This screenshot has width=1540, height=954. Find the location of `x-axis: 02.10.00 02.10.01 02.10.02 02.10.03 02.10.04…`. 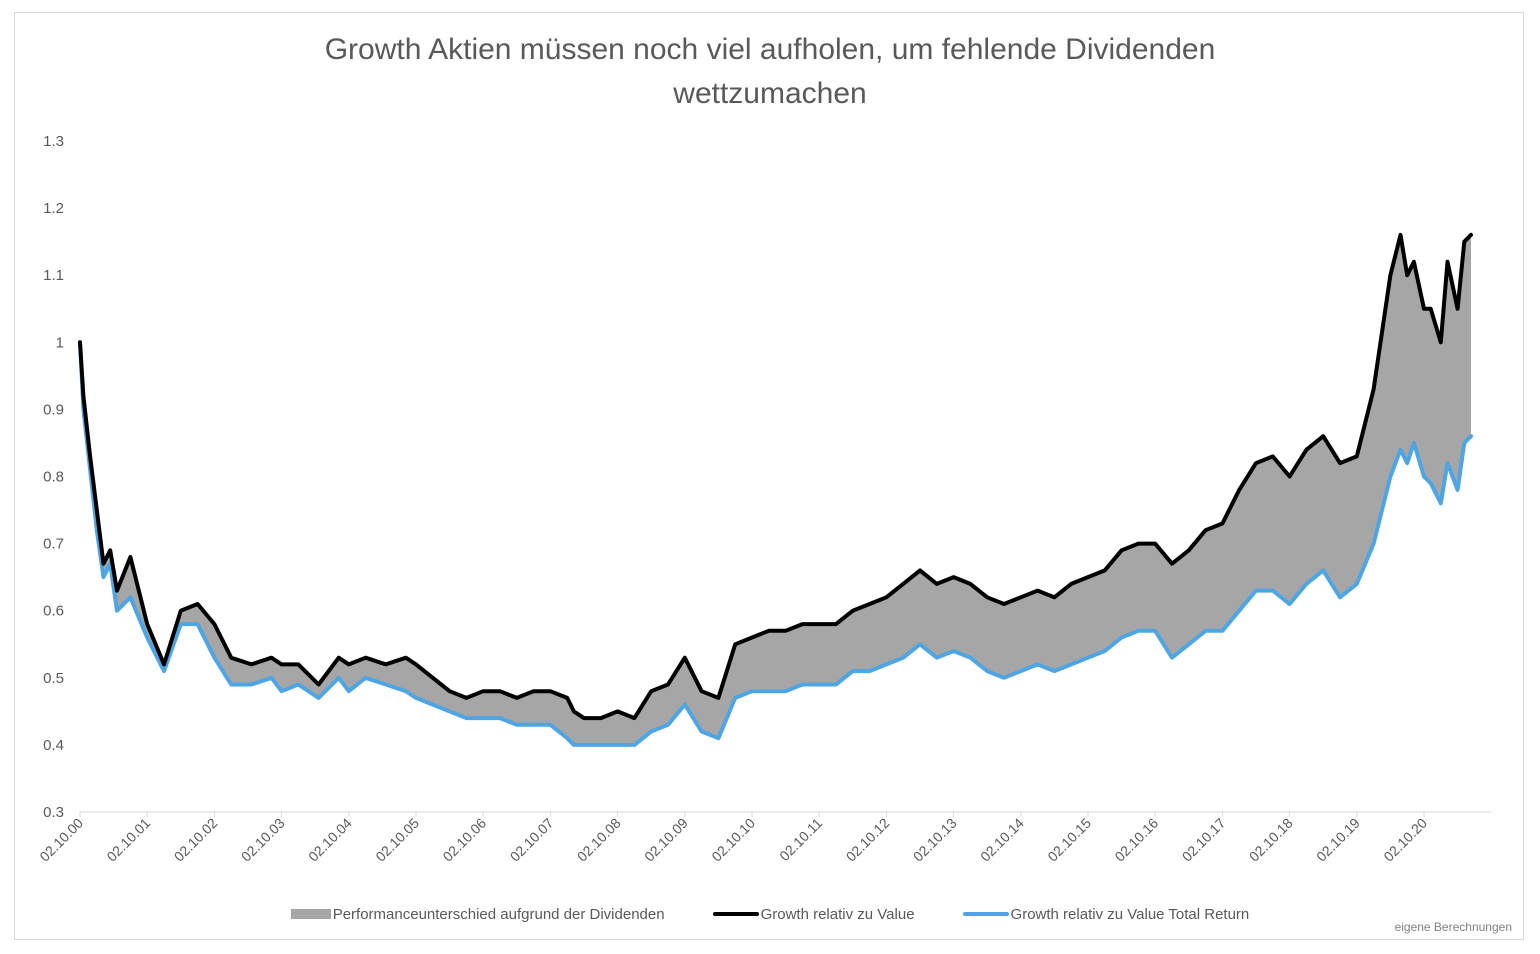

x-axis: 02.10.00 02.10.01 02.10.02 02.10.03 02.10.04… is located at coordinates (764, 838).